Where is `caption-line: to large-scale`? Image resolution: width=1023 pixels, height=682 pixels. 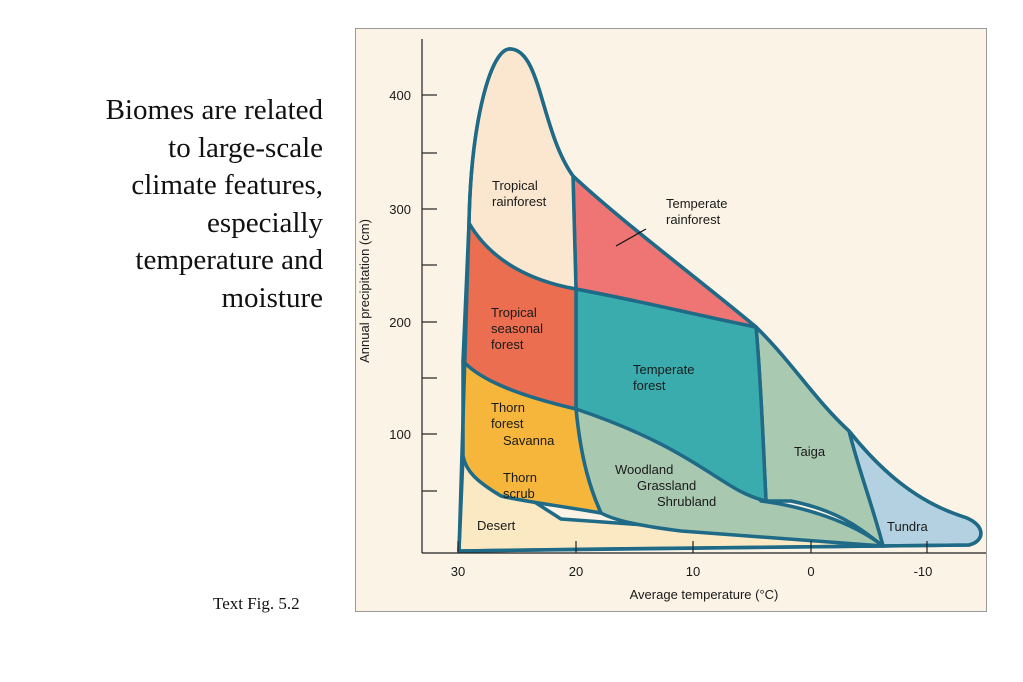
caption-line: to large-scale is located at coordinates (245, 147).